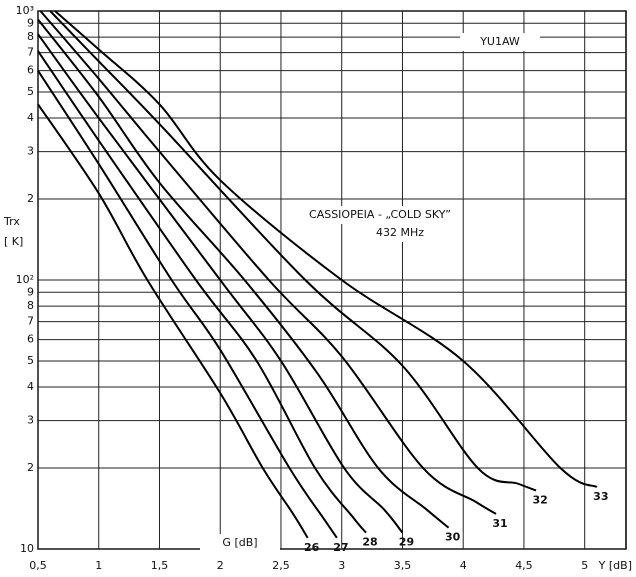 The width and height of the screenshot is (636, 577). What do you see at coordinates (463, 565) in the screenshot?
I see `x-tick-label: 4` at bounding box center [463, 565].